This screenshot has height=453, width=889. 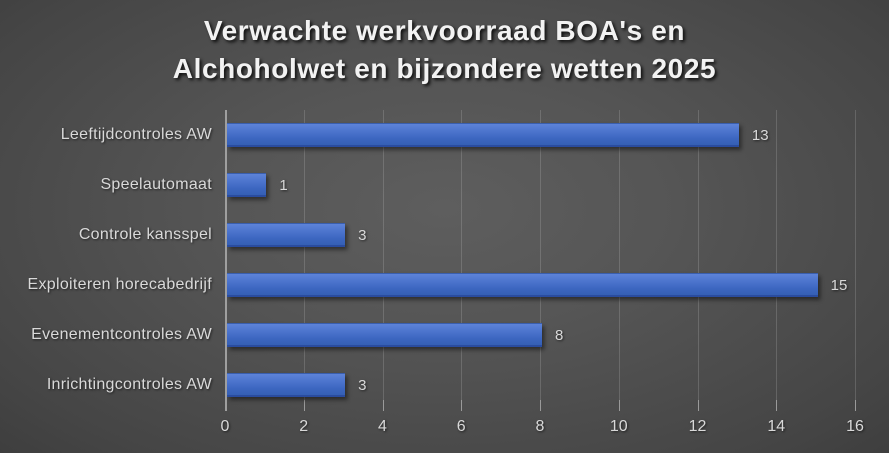 I want to click on bar-speelautomaat, so click(x=247, y=185).